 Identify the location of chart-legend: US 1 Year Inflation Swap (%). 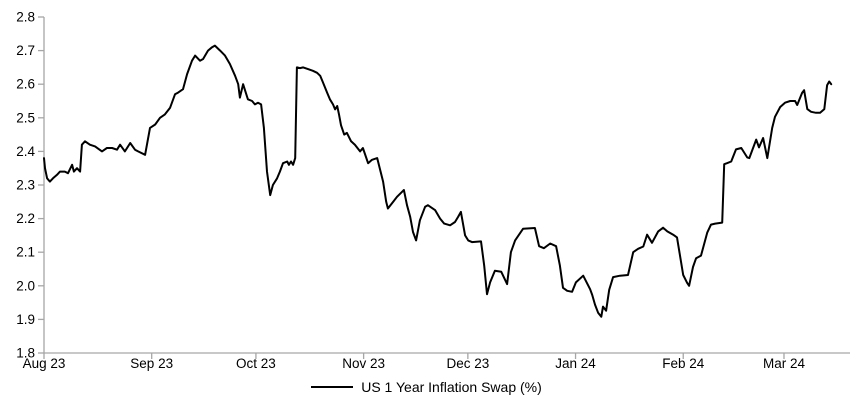
(426, 387).